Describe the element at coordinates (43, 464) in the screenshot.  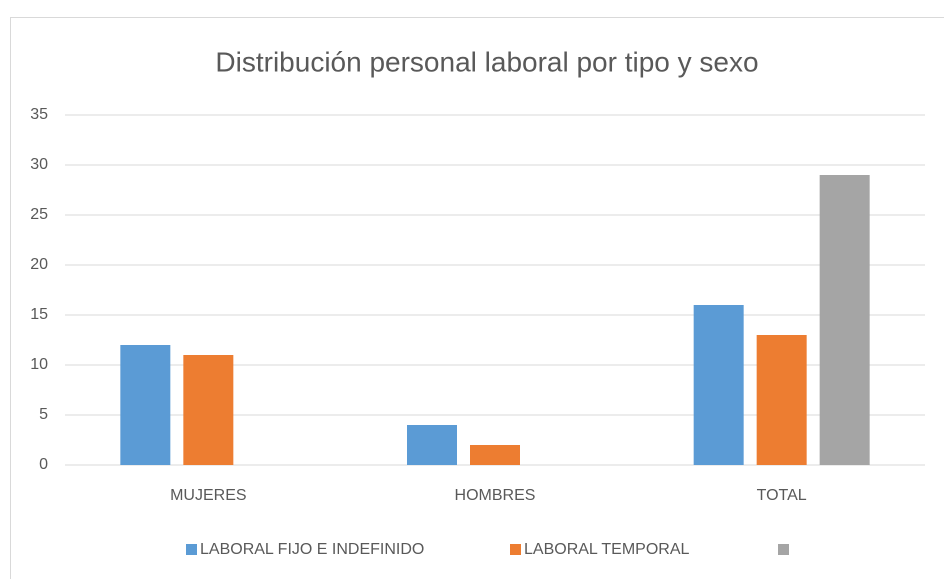
I see `y-tick-label: 0` at that location.